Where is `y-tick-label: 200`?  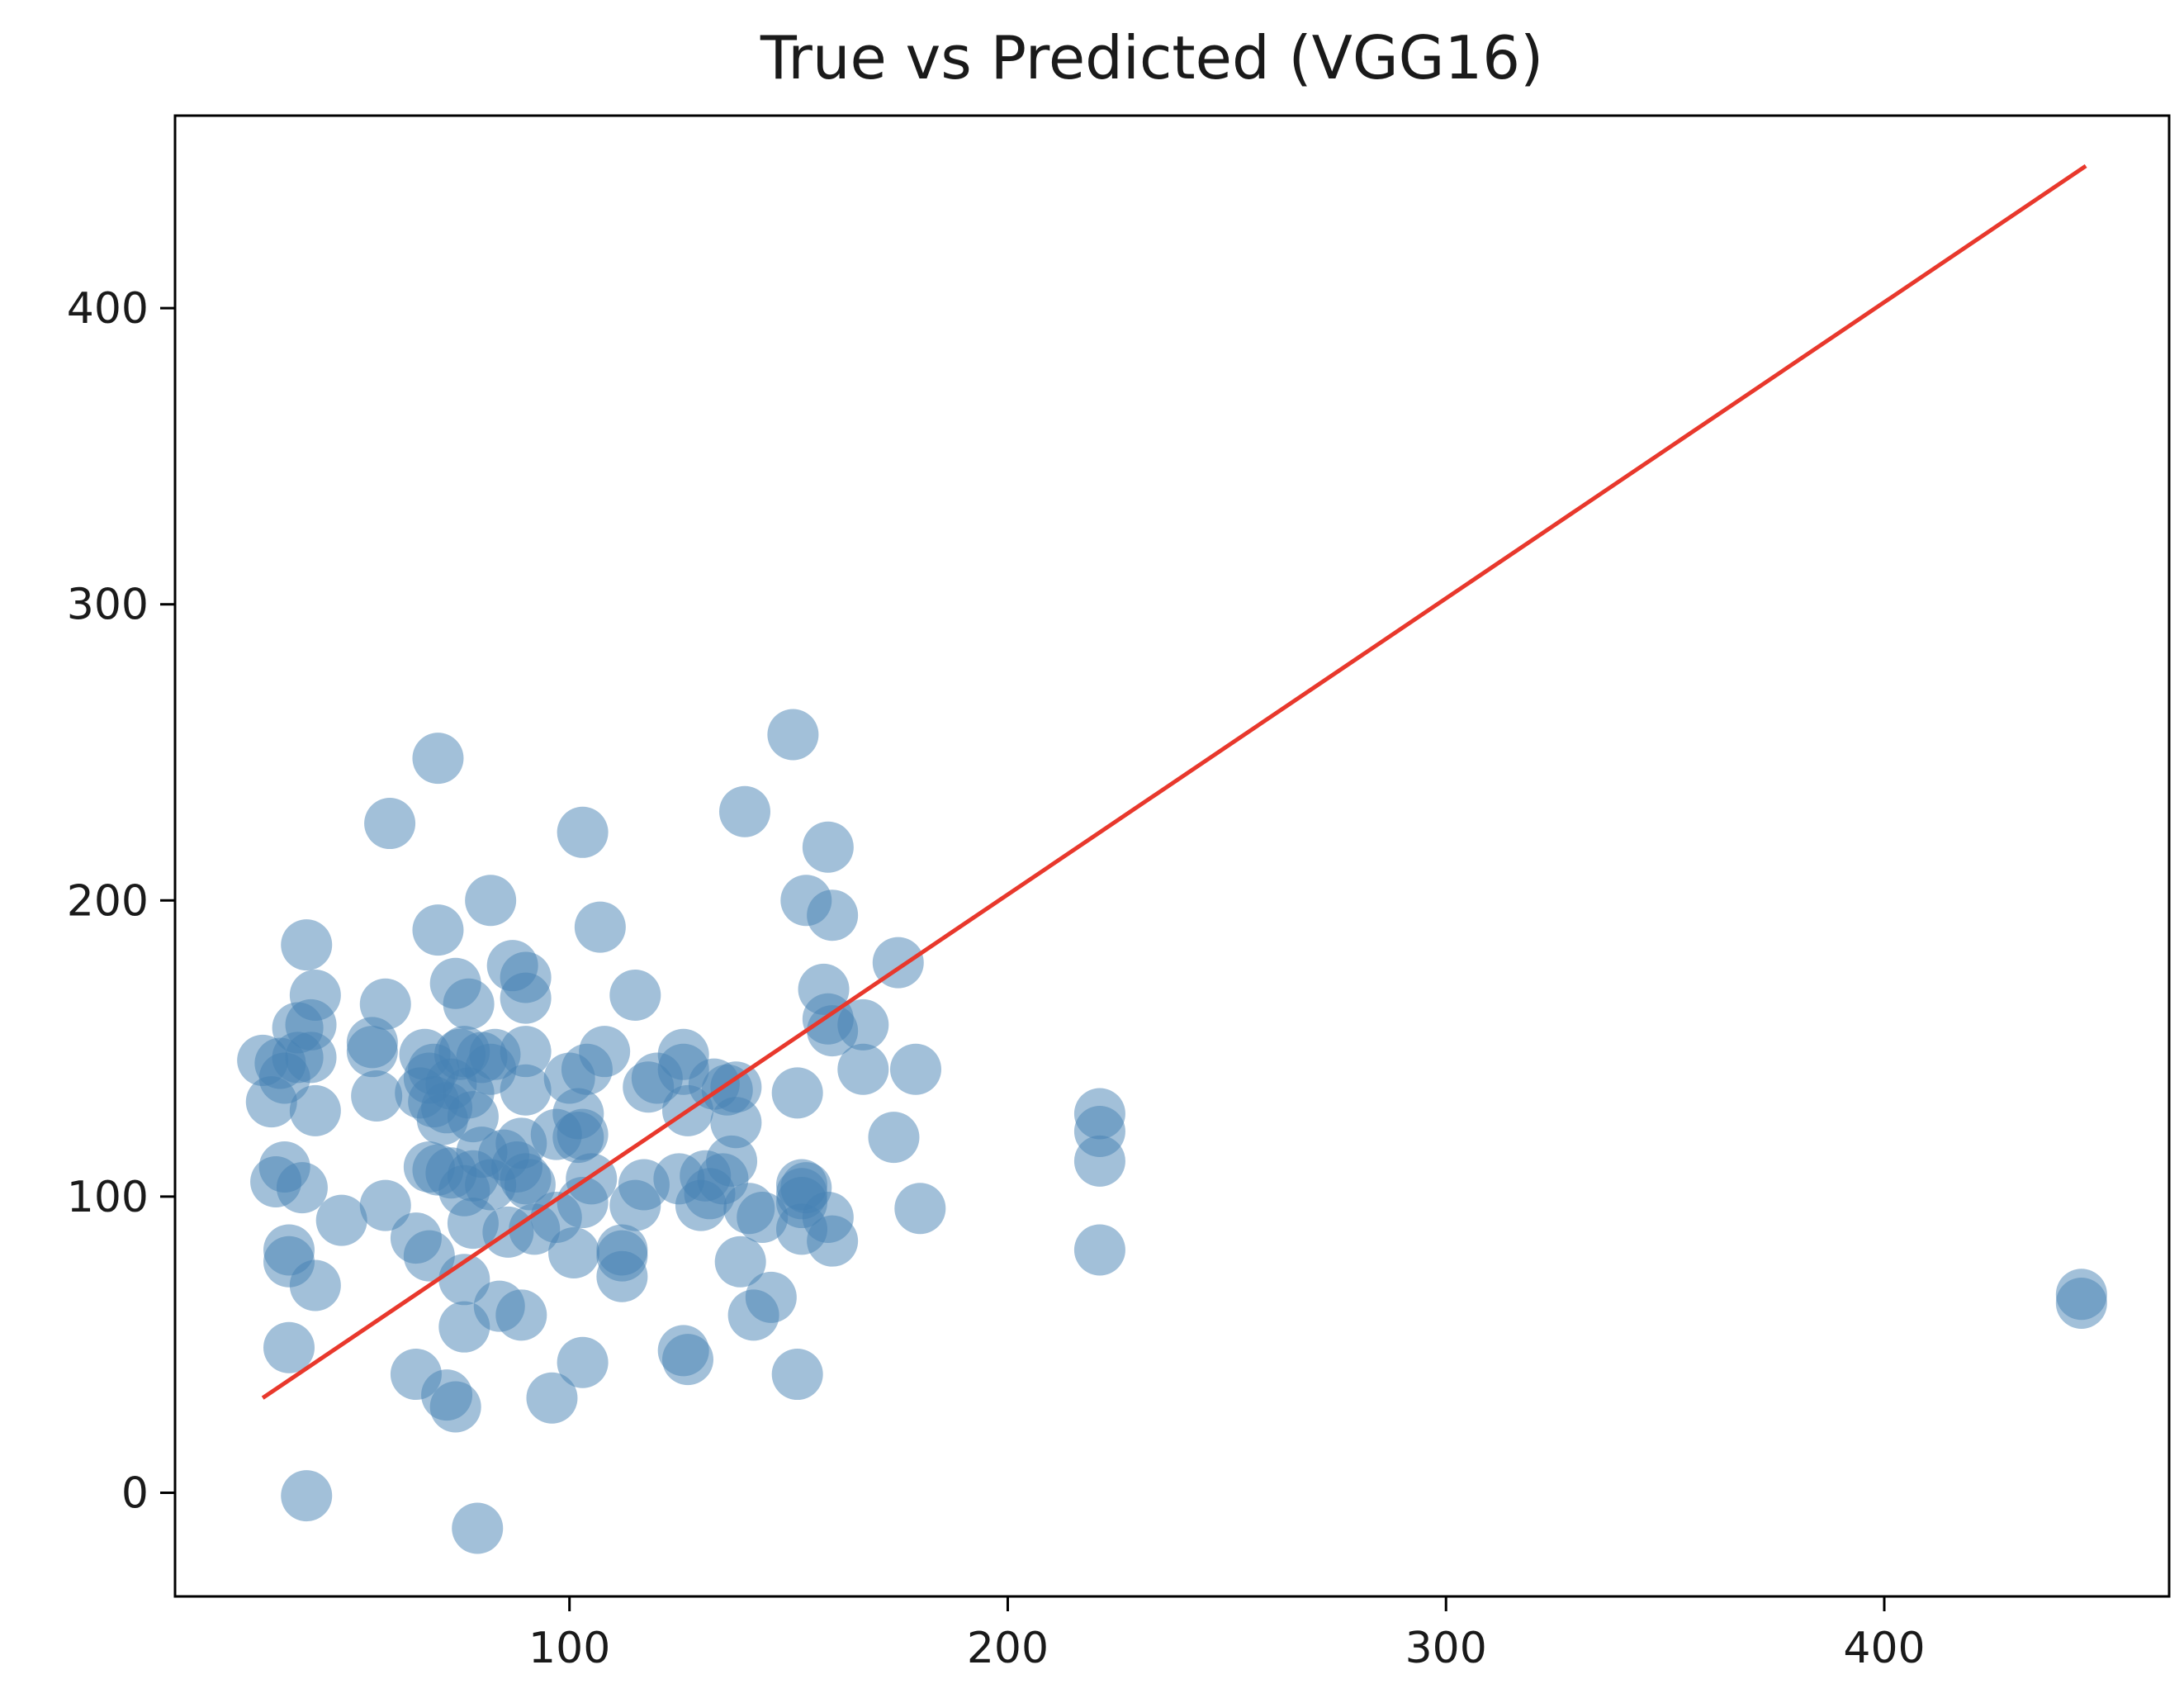 y-tick-label: 200 is located at coordinates (108, 901).